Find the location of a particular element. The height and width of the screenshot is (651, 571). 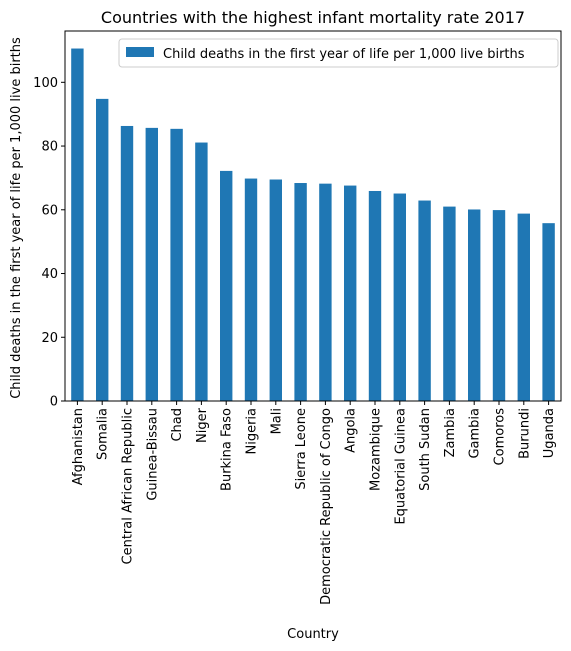

x-tick-label: Gambia is located at coordinates (475, 433).